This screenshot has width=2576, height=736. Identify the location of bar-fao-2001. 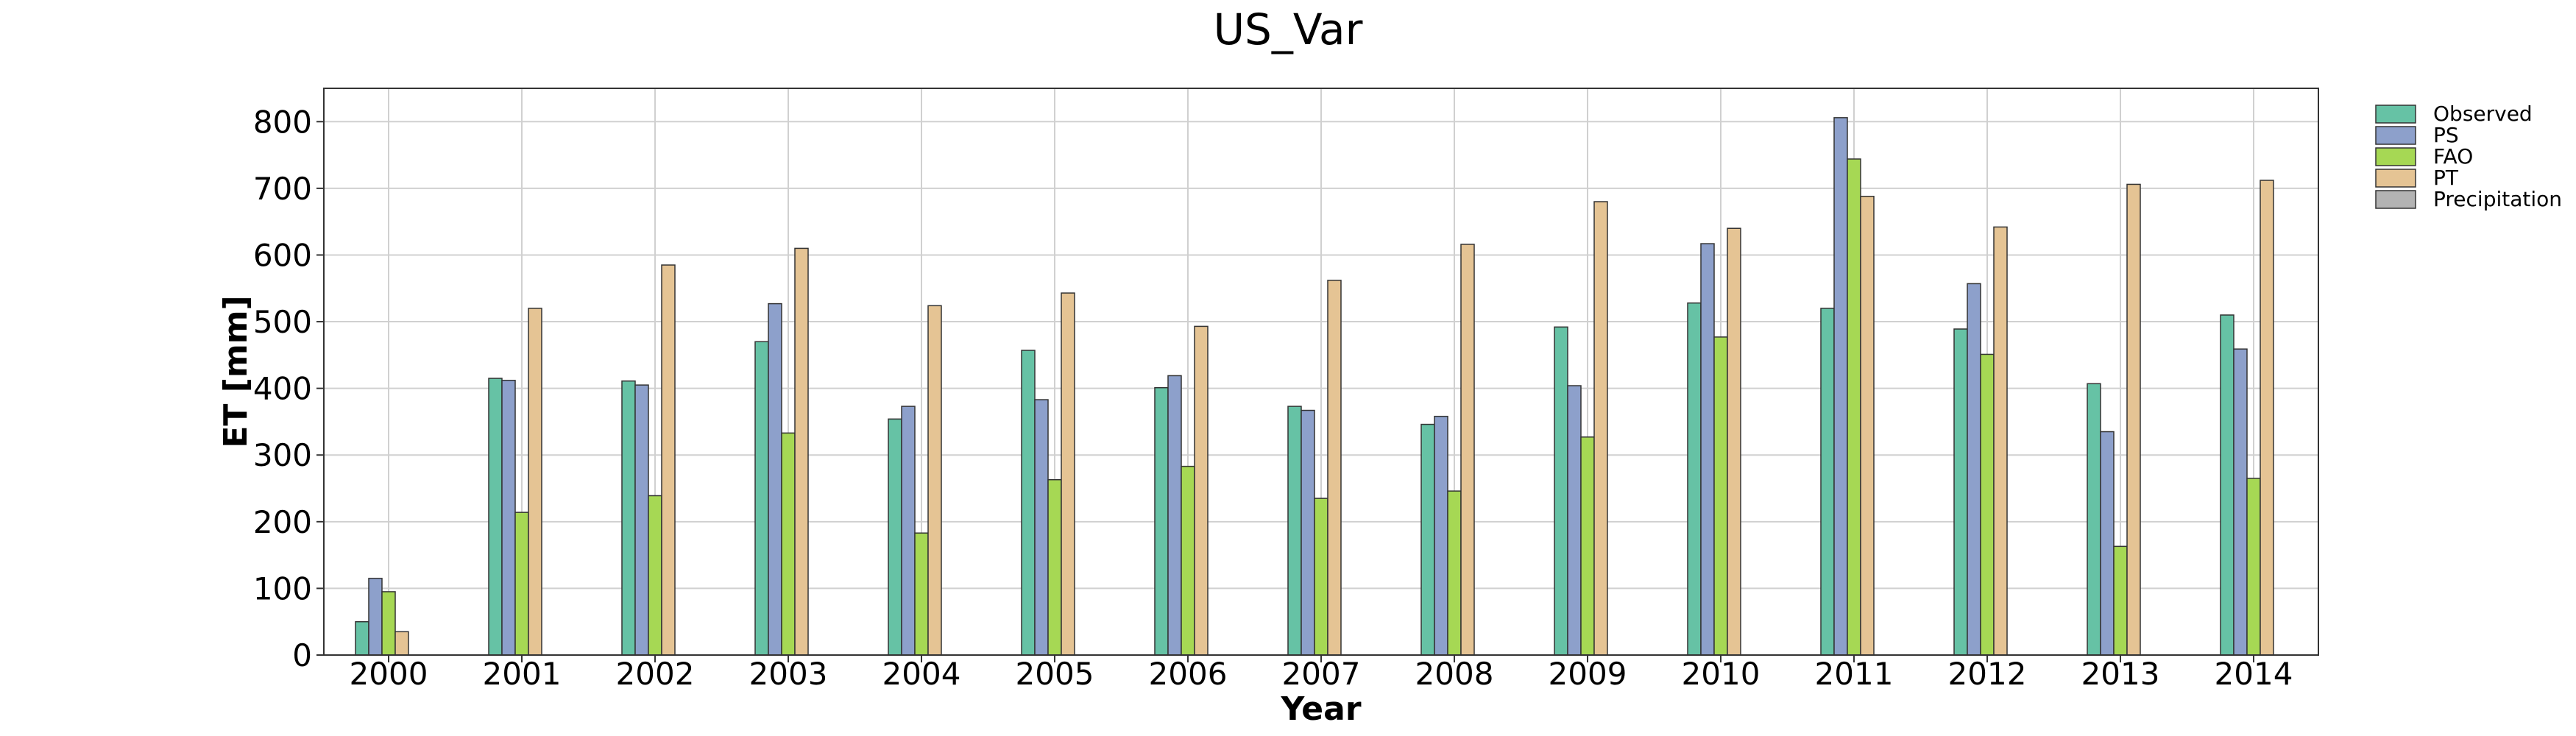
(521, 584).